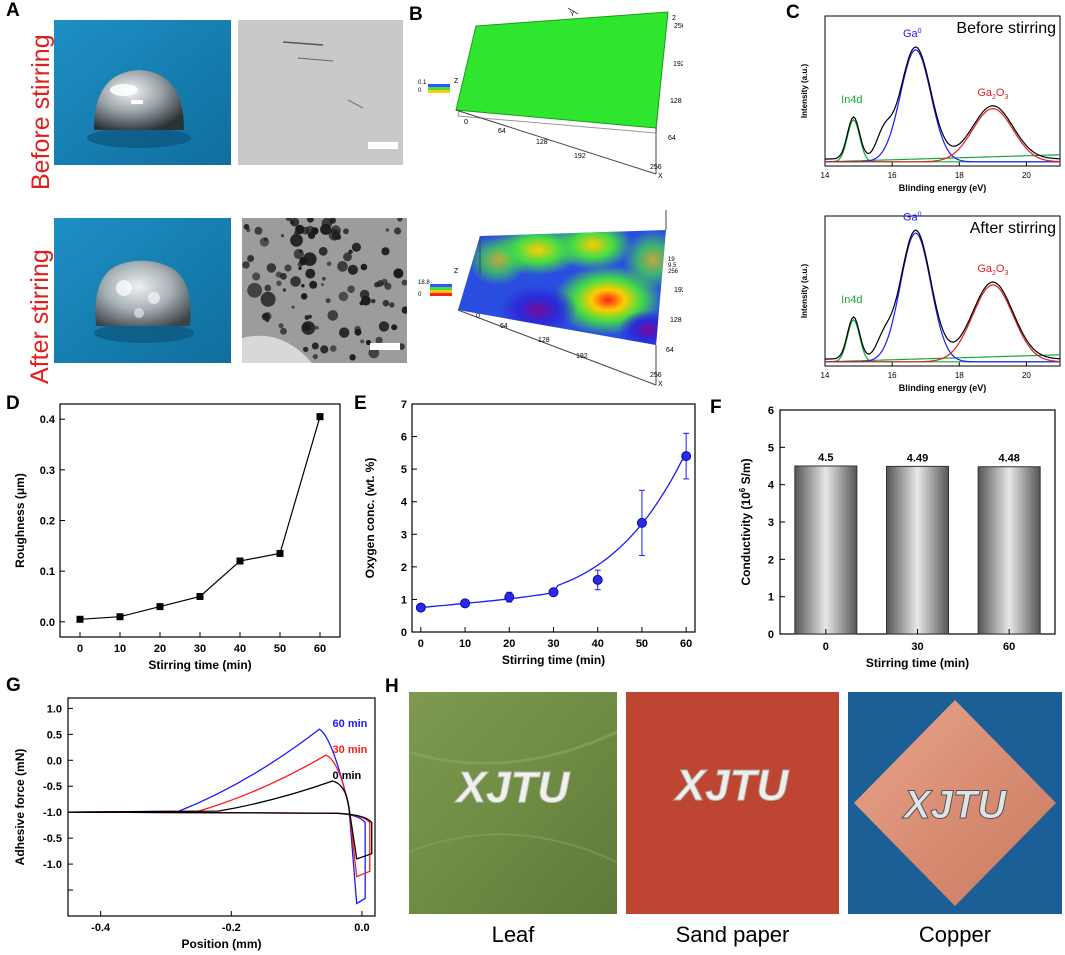 The height and width of the screenshot is (955, 1065). Describe the element at coordinates (572, 14) in the screenshot. I see `axis-y-label: Y` at that location.